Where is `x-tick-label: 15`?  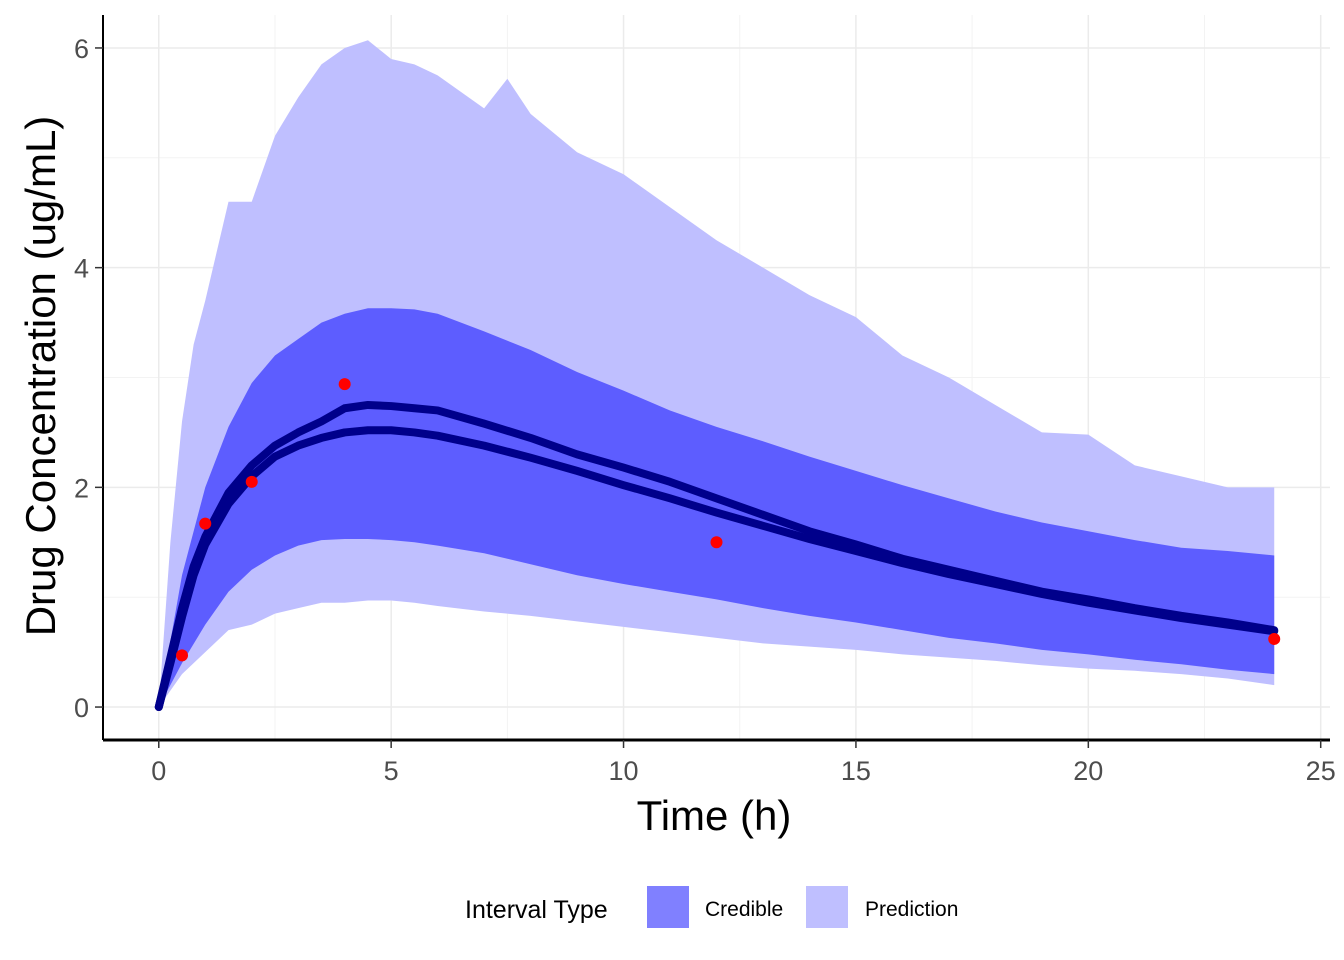 x-tick-label: 15 is located at coordinates (856, 771).